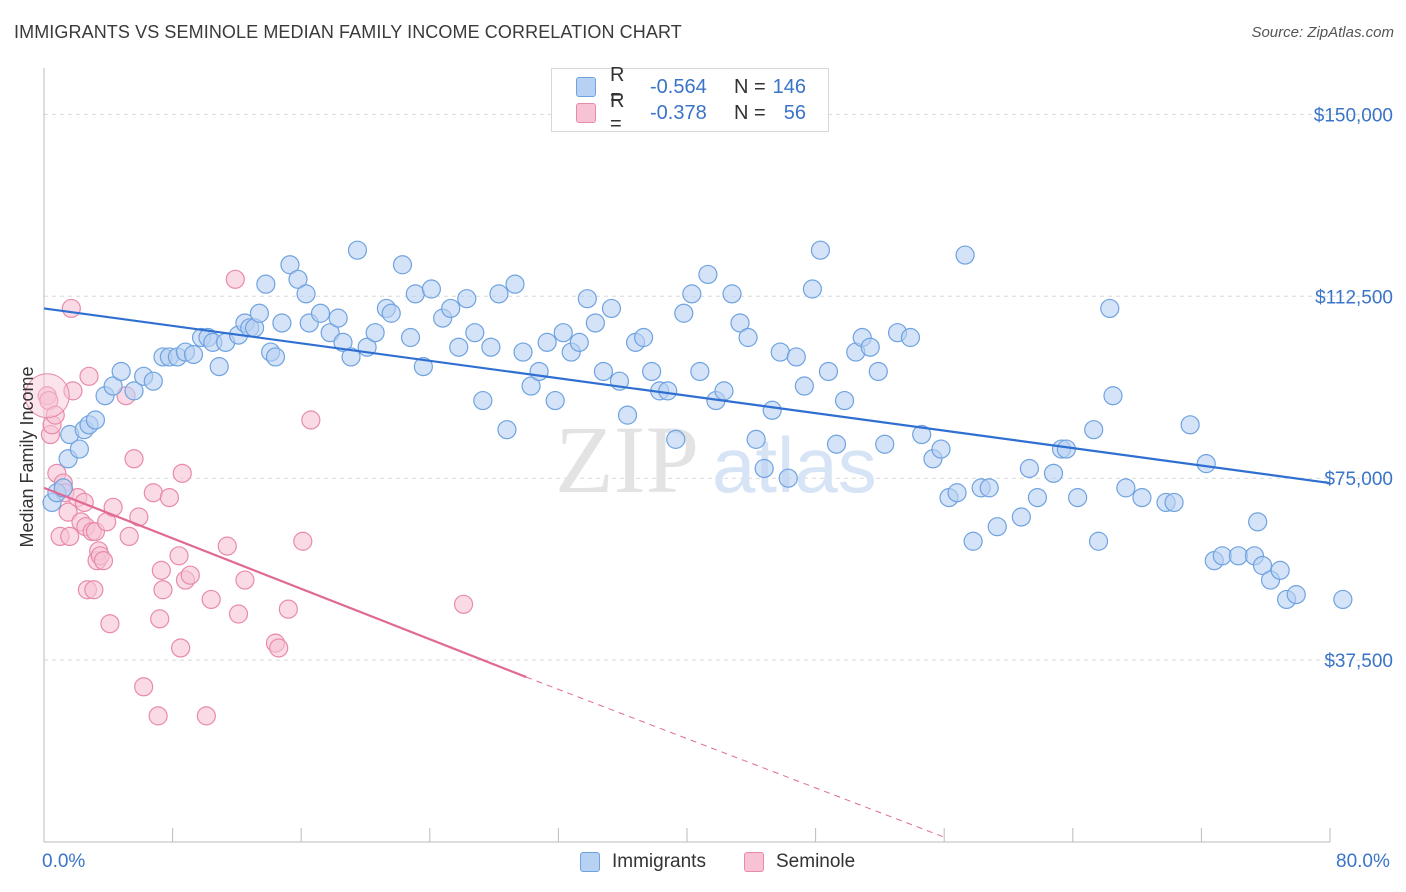 This screenshot has width=1406, height=892. What do you see at coordinates (285, 582) in the screenshot?
I see `seminole-trend-line` at bounding box center [285, 582].